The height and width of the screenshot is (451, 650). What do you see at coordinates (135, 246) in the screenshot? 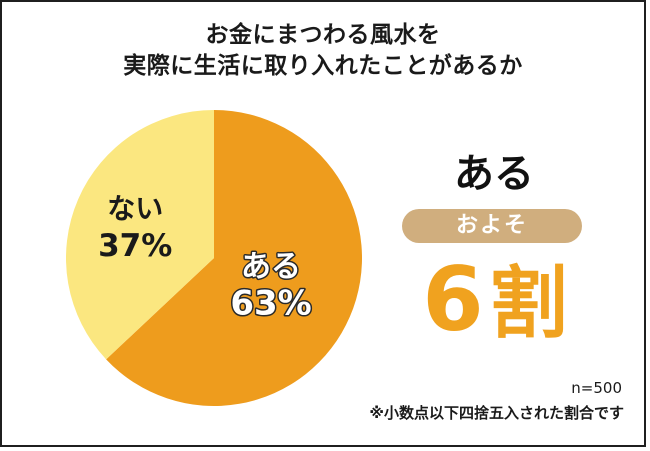
I see `pie-label-value-1: 37%` at bounding box center [135, 246].